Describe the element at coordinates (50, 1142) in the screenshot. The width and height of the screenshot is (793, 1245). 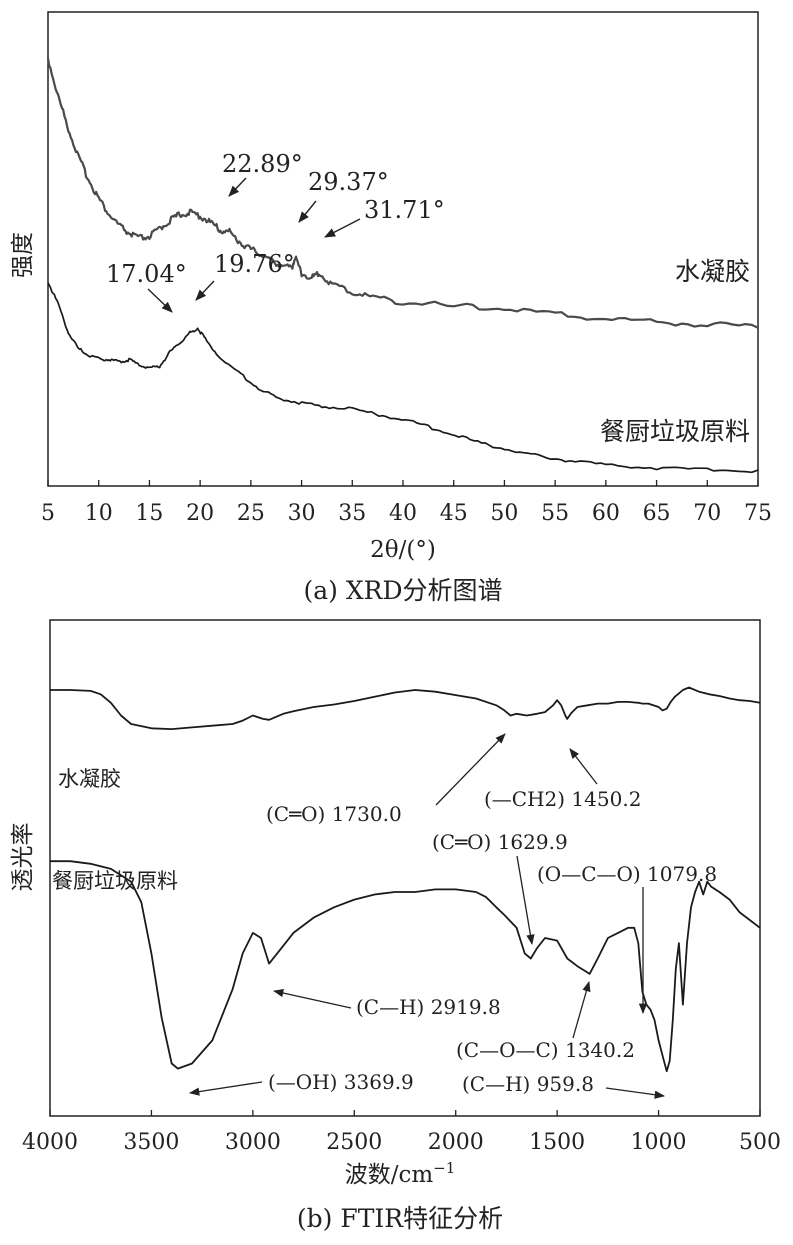
I see `ftir-x-tick-label: 4000` at that location.